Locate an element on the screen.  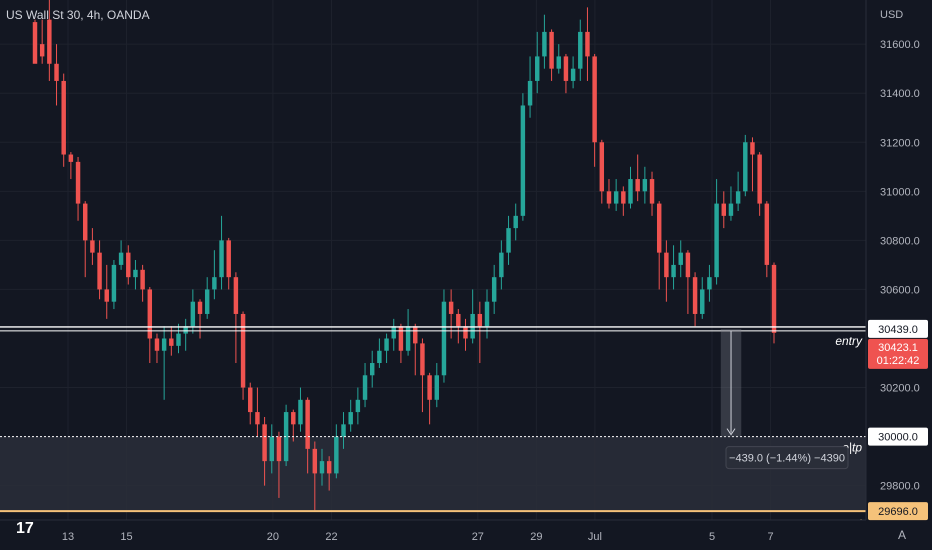
last-price-value: 30423.1 is located at coordinates (898, 348).